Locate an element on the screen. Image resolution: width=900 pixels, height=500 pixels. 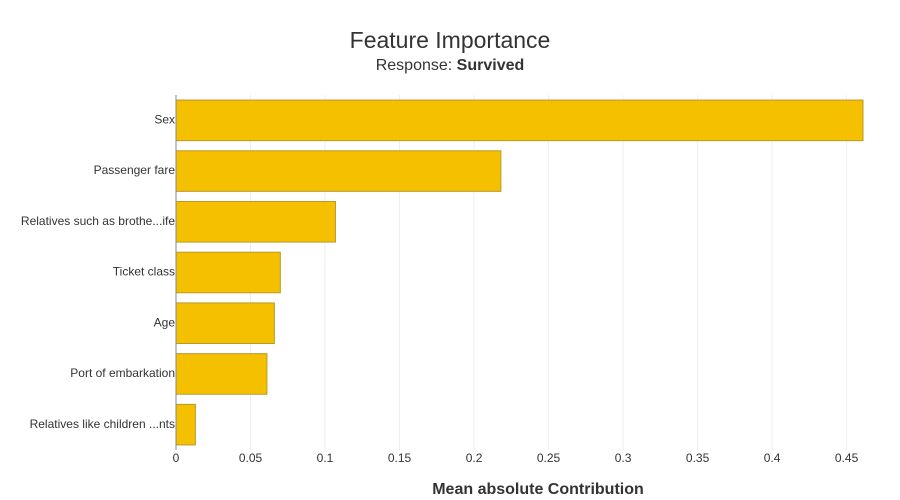
x-tick-label: 0 is located at coordinates (176, 458).